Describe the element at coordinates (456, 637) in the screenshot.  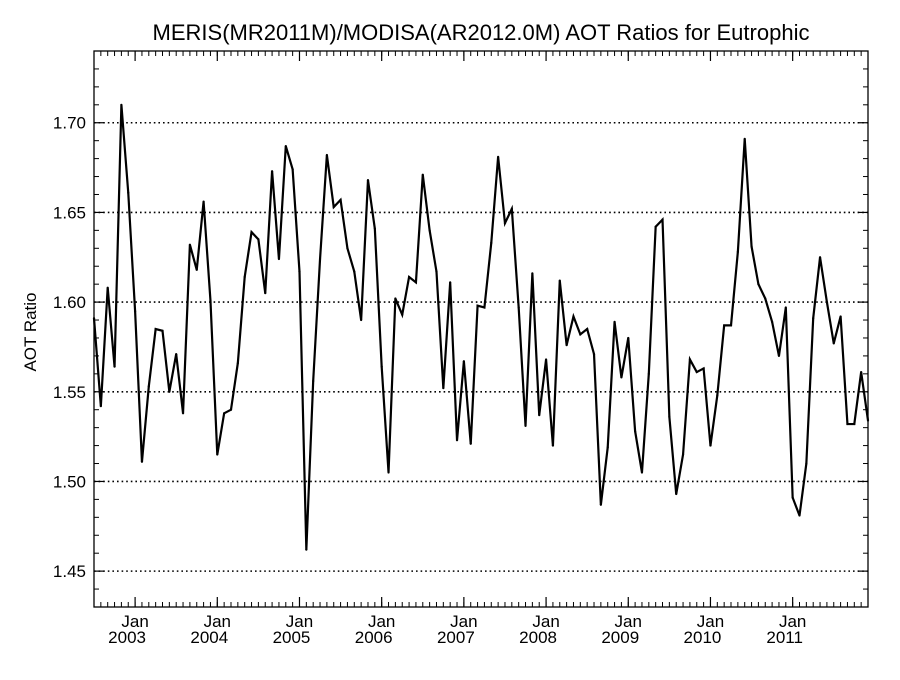
I see `x-tick-label-year: 2007` at that location.